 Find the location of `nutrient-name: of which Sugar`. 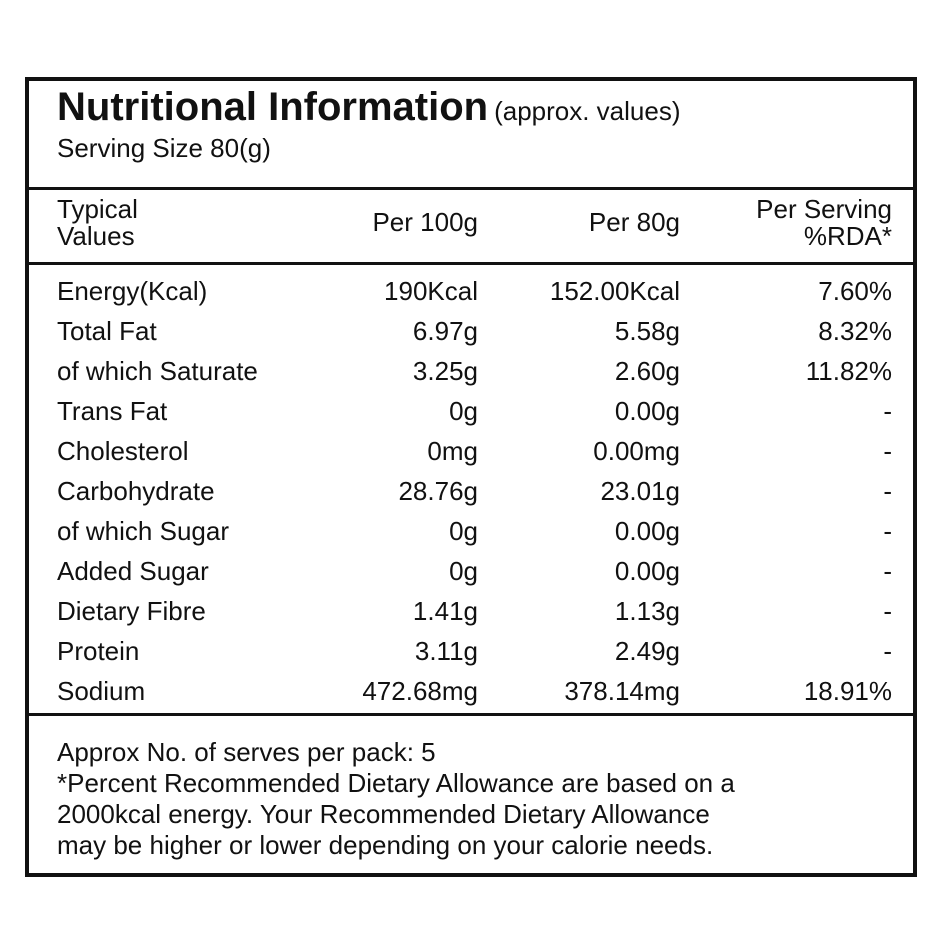

nutrient-name: of which Sugar is located at coordinates (143, 531).